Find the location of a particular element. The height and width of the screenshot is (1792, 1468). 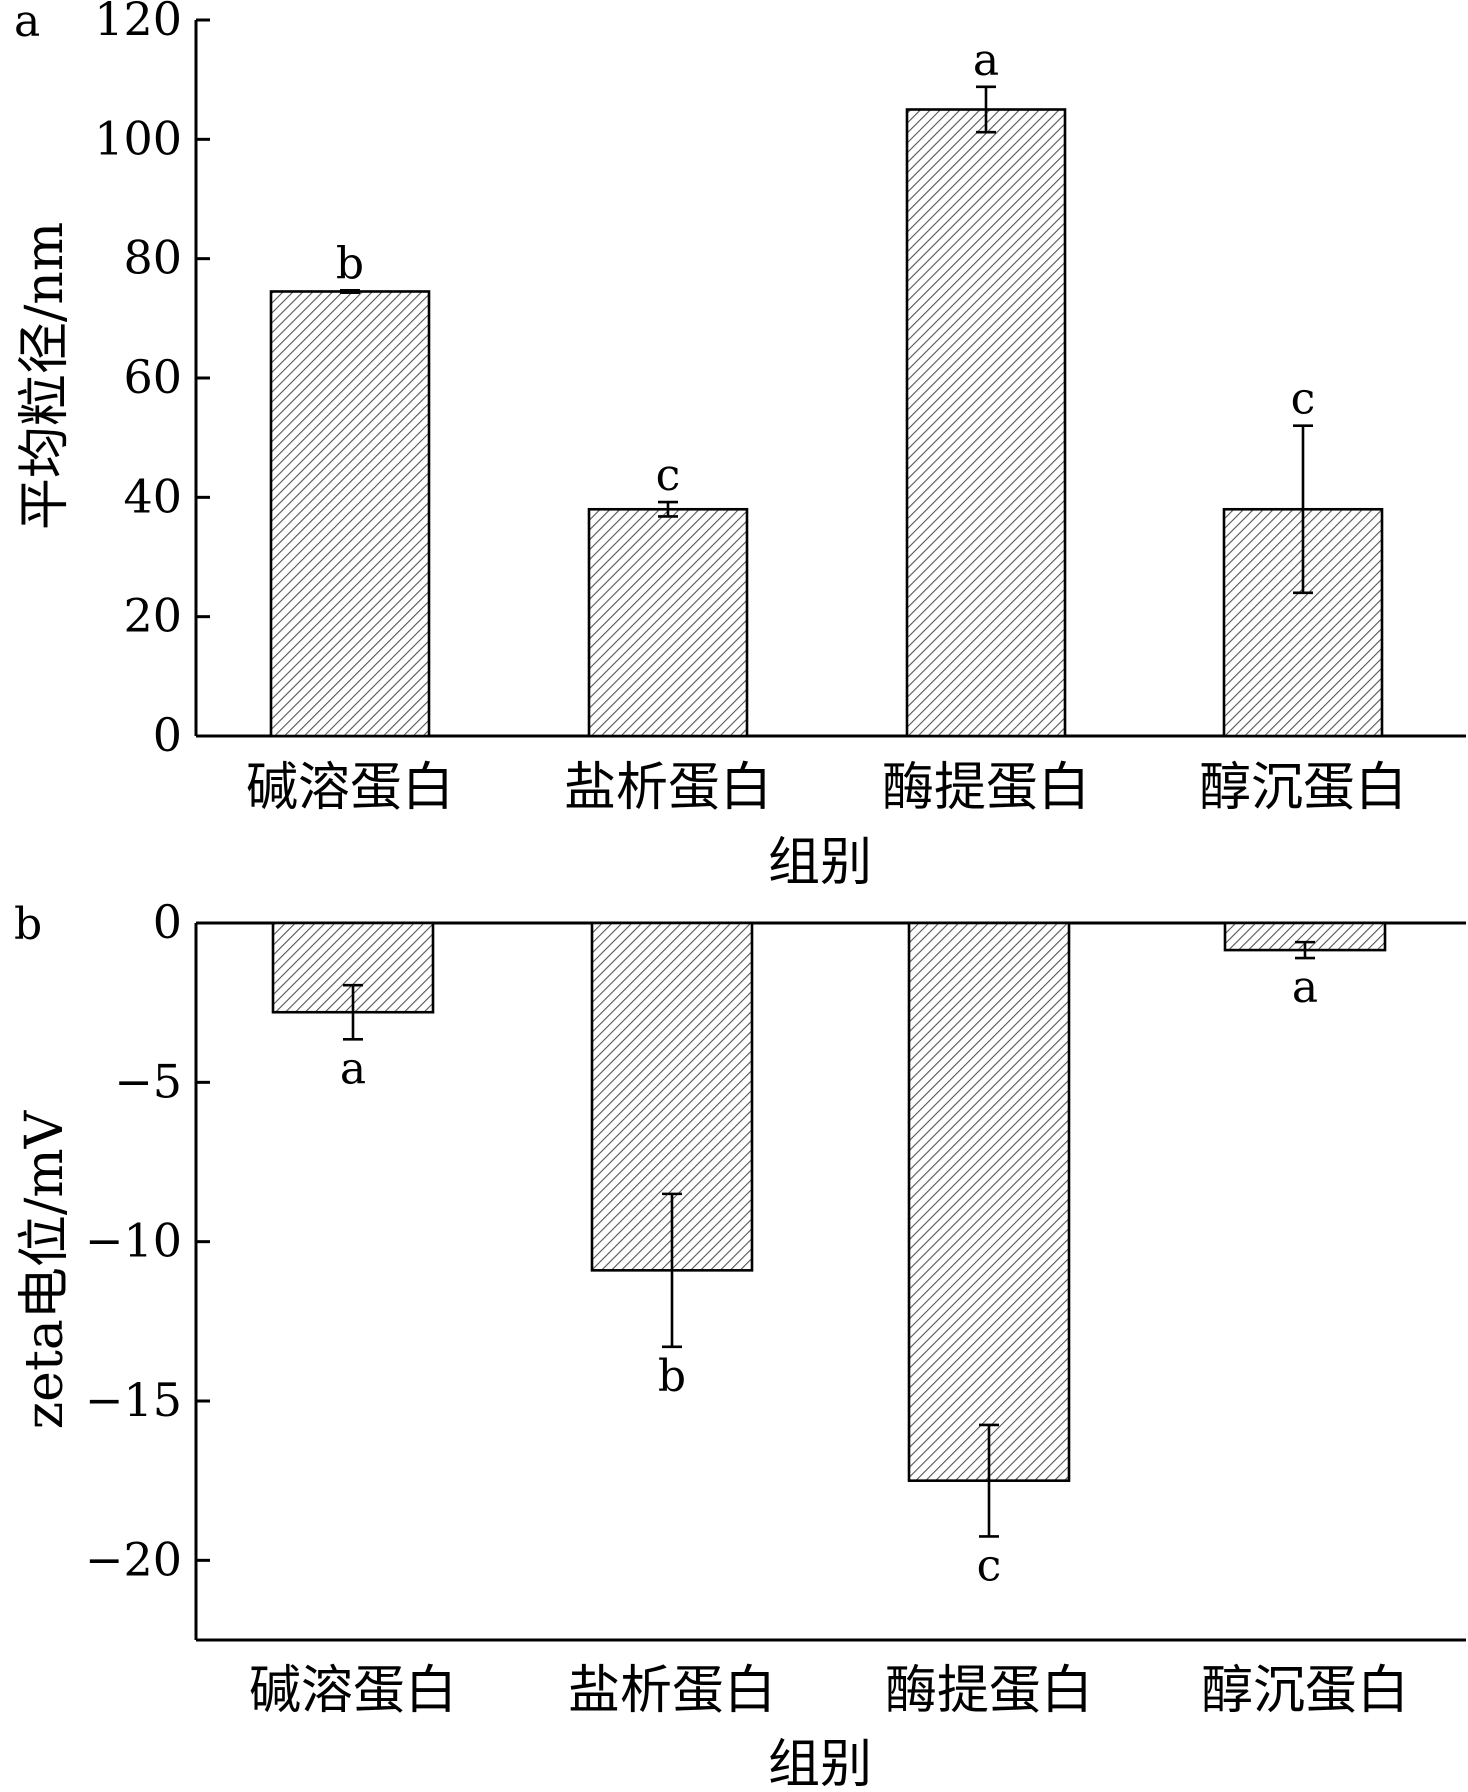

panel-b-significance-label: c is located at coordinates (989, 1565).